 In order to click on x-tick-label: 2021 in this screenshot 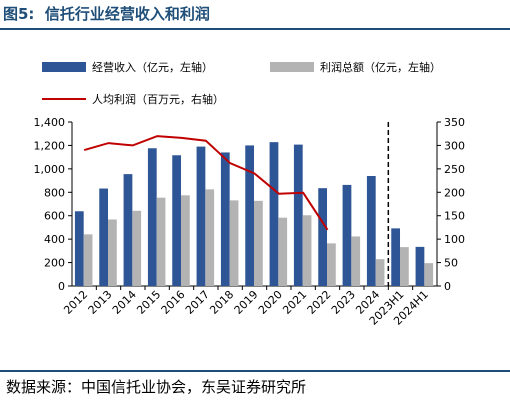, I will do `click(294, 302)`.